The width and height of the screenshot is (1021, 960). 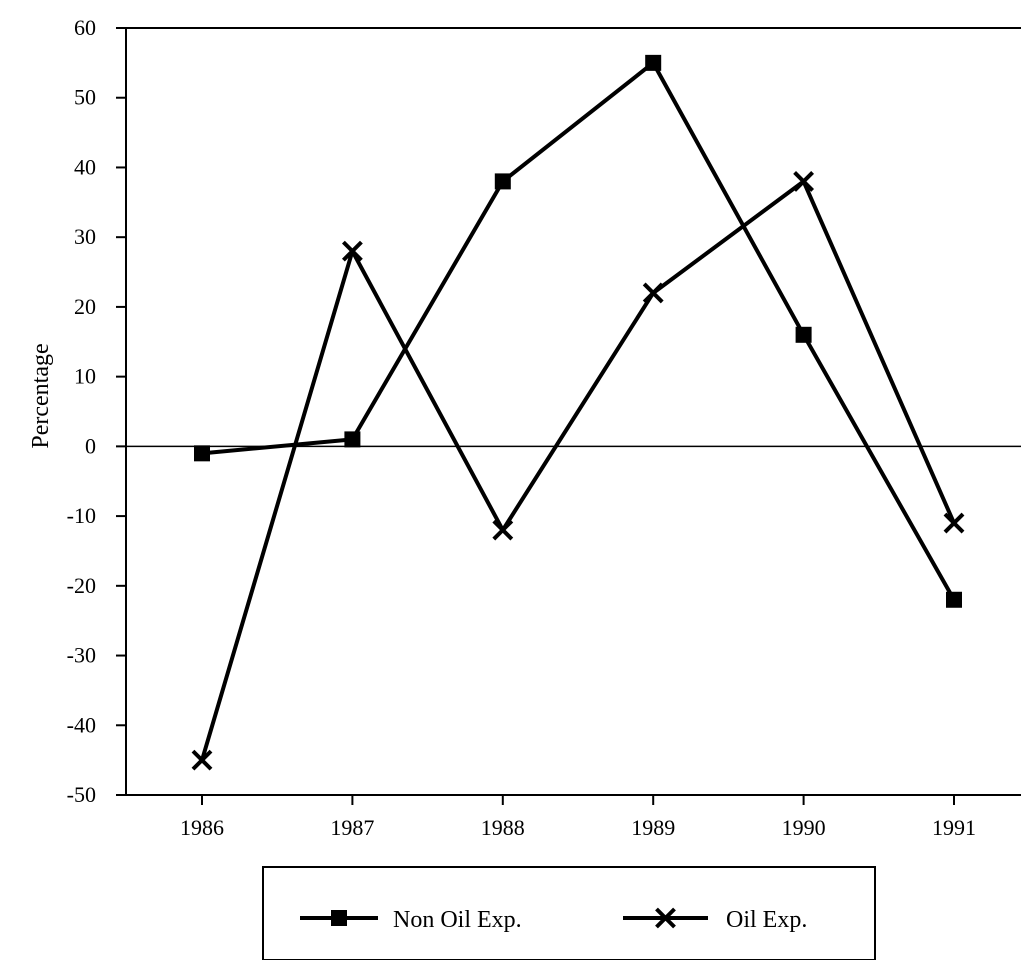 I want to click on x-tick-label: 1987, so click(x=352, y=827).